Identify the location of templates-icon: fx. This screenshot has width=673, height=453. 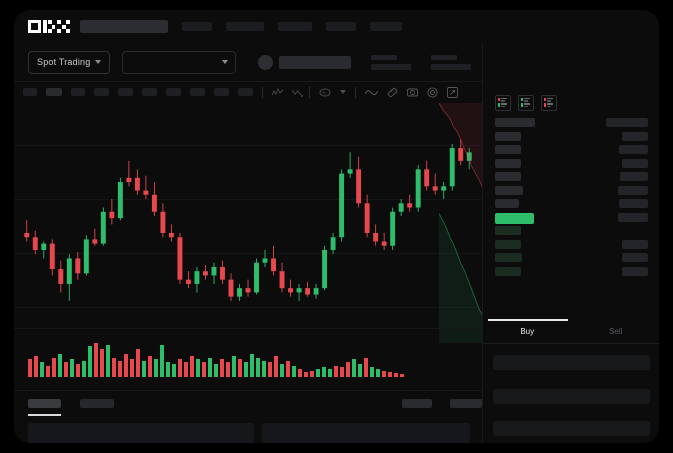
(325, 92).